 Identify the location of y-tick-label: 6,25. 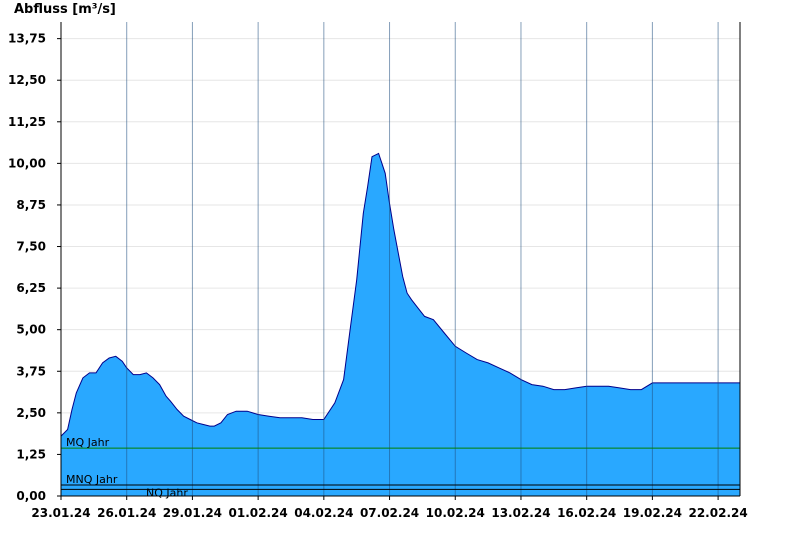
(31, 288).